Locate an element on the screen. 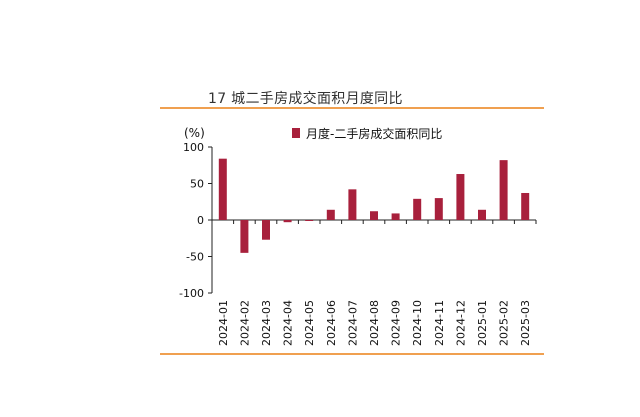  x-tick-label: 2024-01 is located at coordinates (223, 323).